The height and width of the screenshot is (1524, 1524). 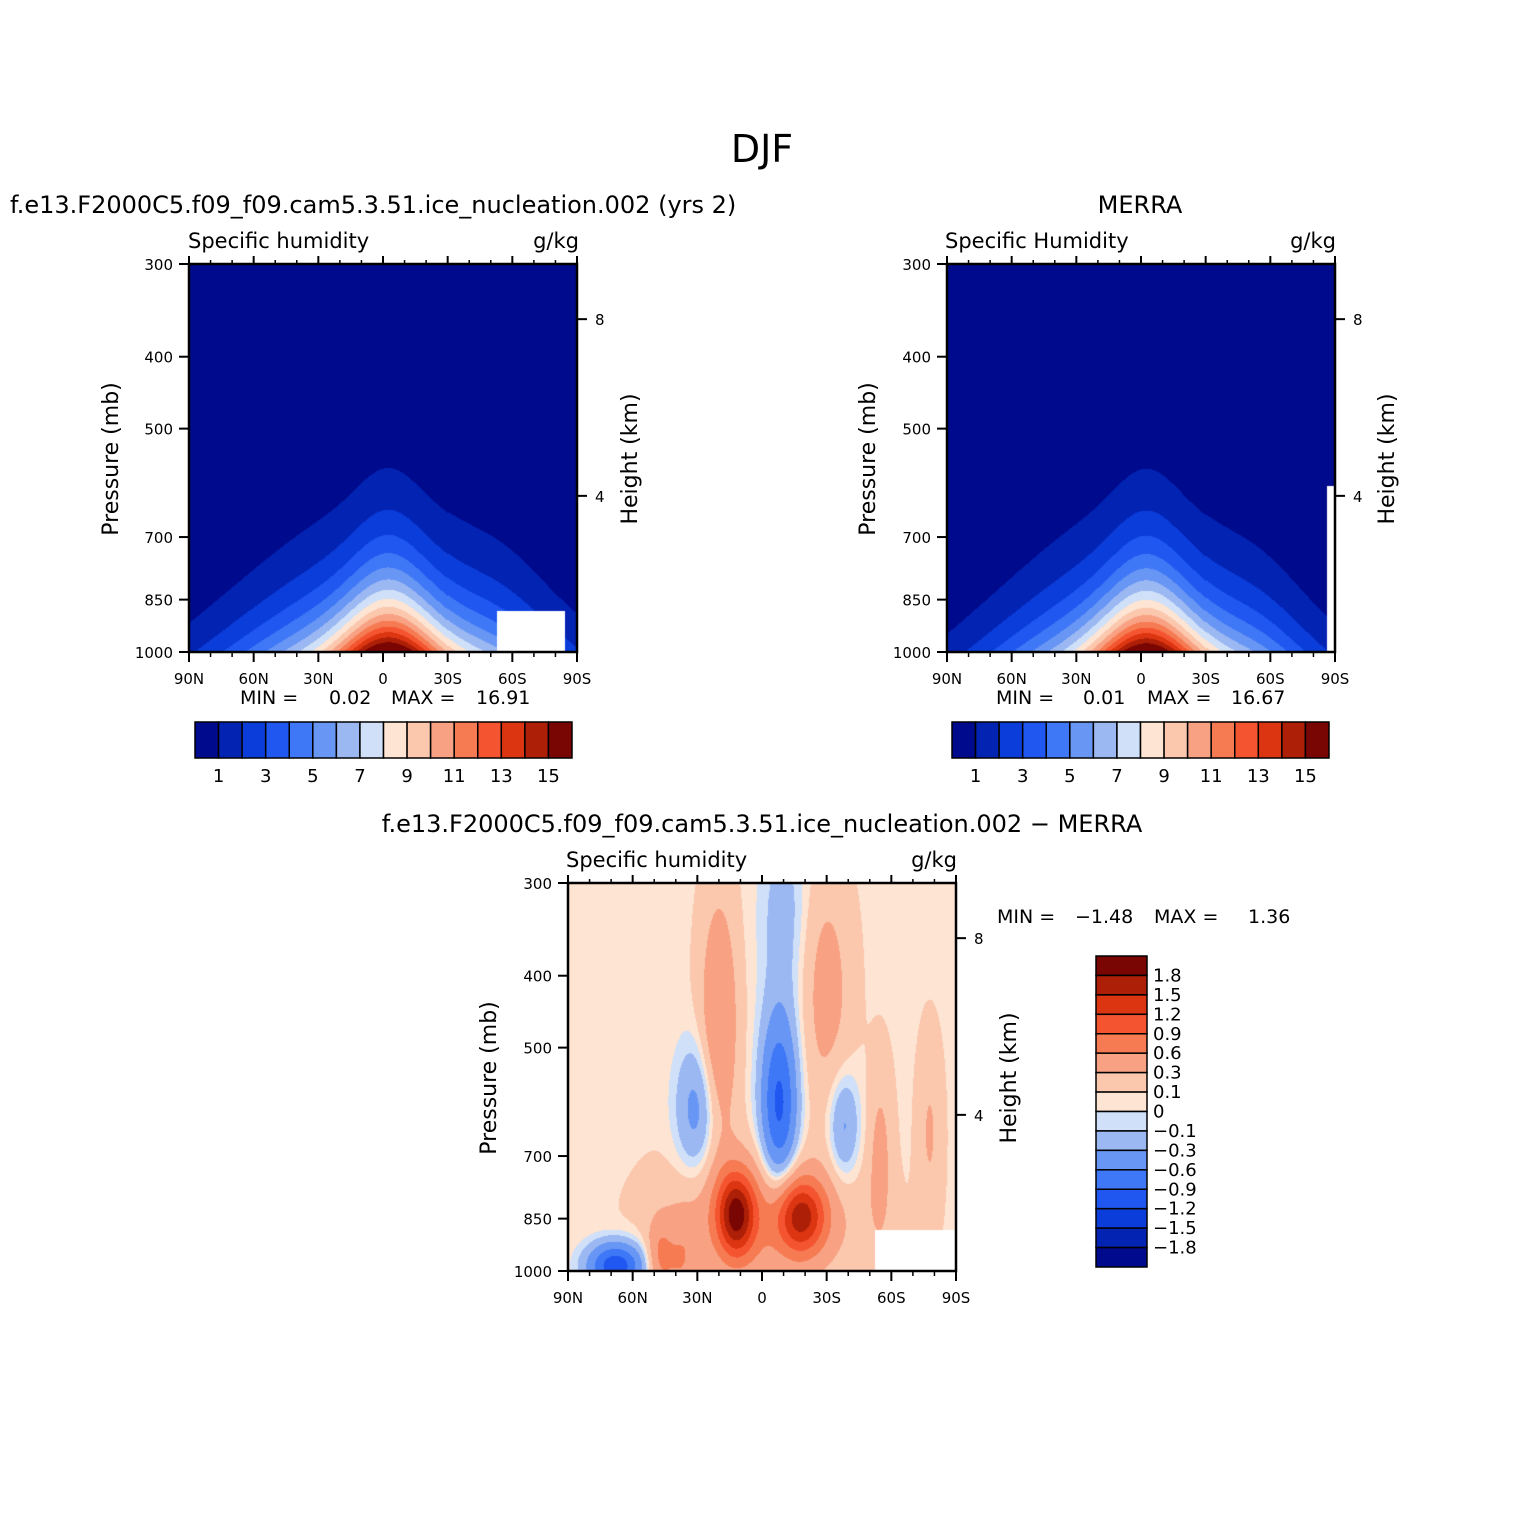 I want to click on colorbar-label: 0.1, so click(x=1167, y=1092).